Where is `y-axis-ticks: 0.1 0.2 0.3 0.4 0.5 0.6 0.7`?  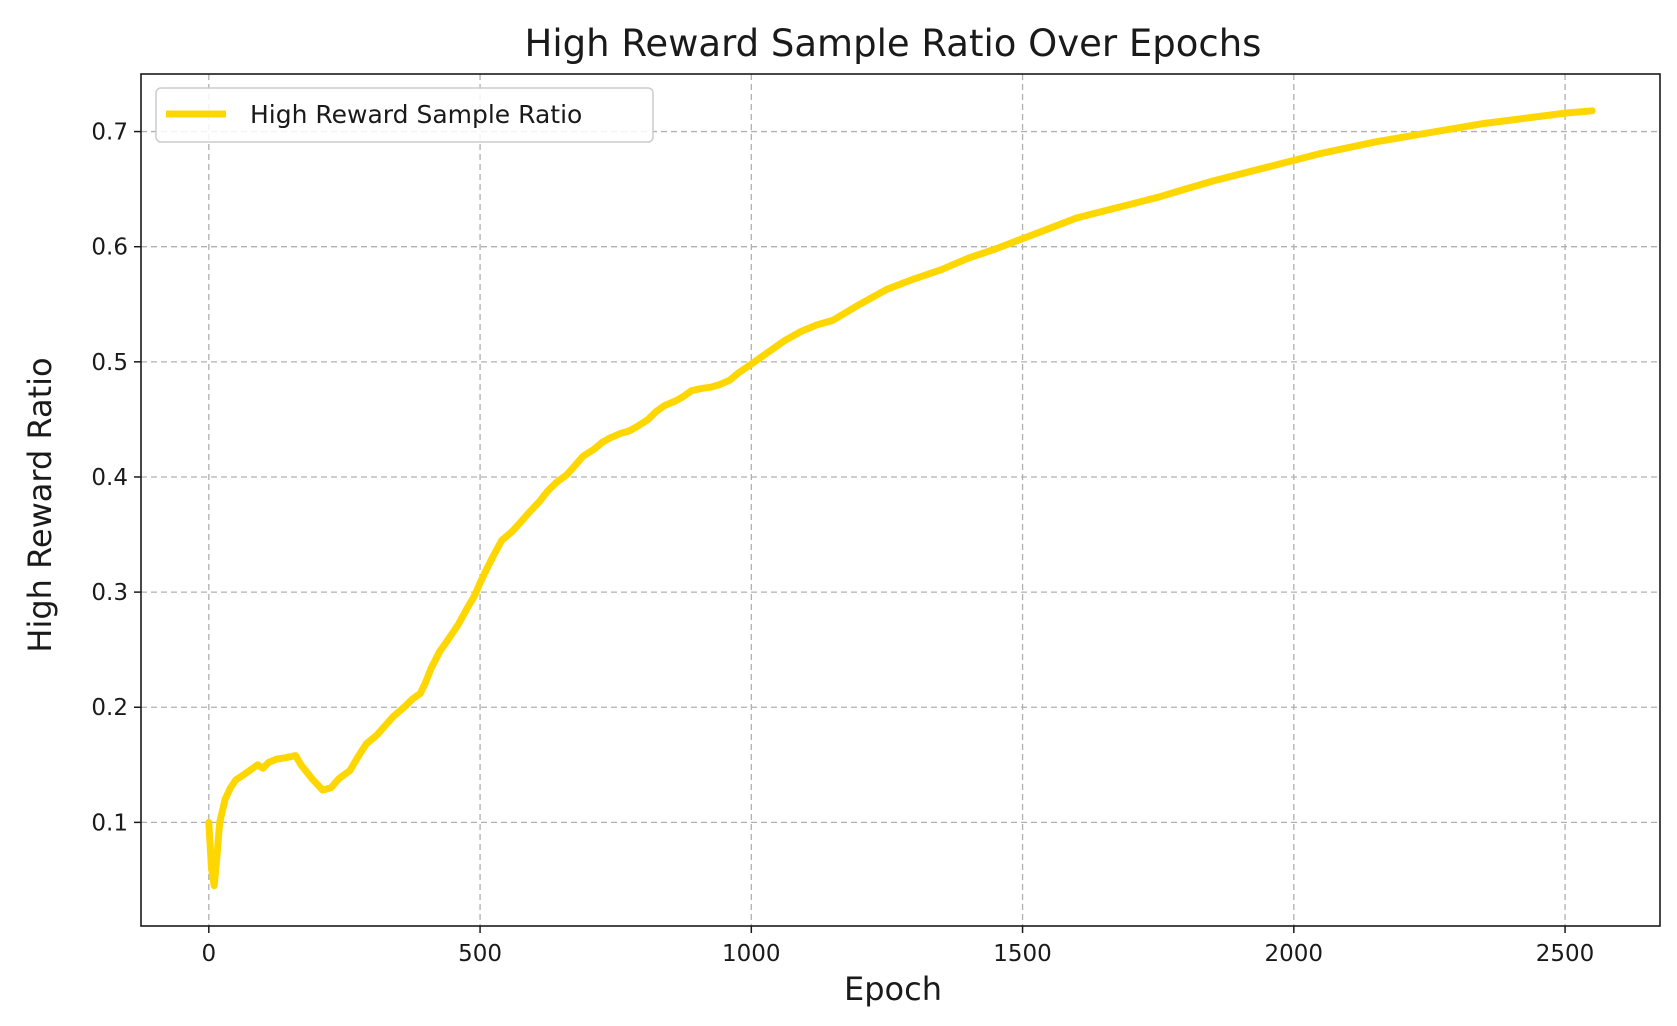 y-axis-ticks: 0.1 0.2 0.3 0.4 0.5 0.6 0.7 is located at coordinates (116, 478).